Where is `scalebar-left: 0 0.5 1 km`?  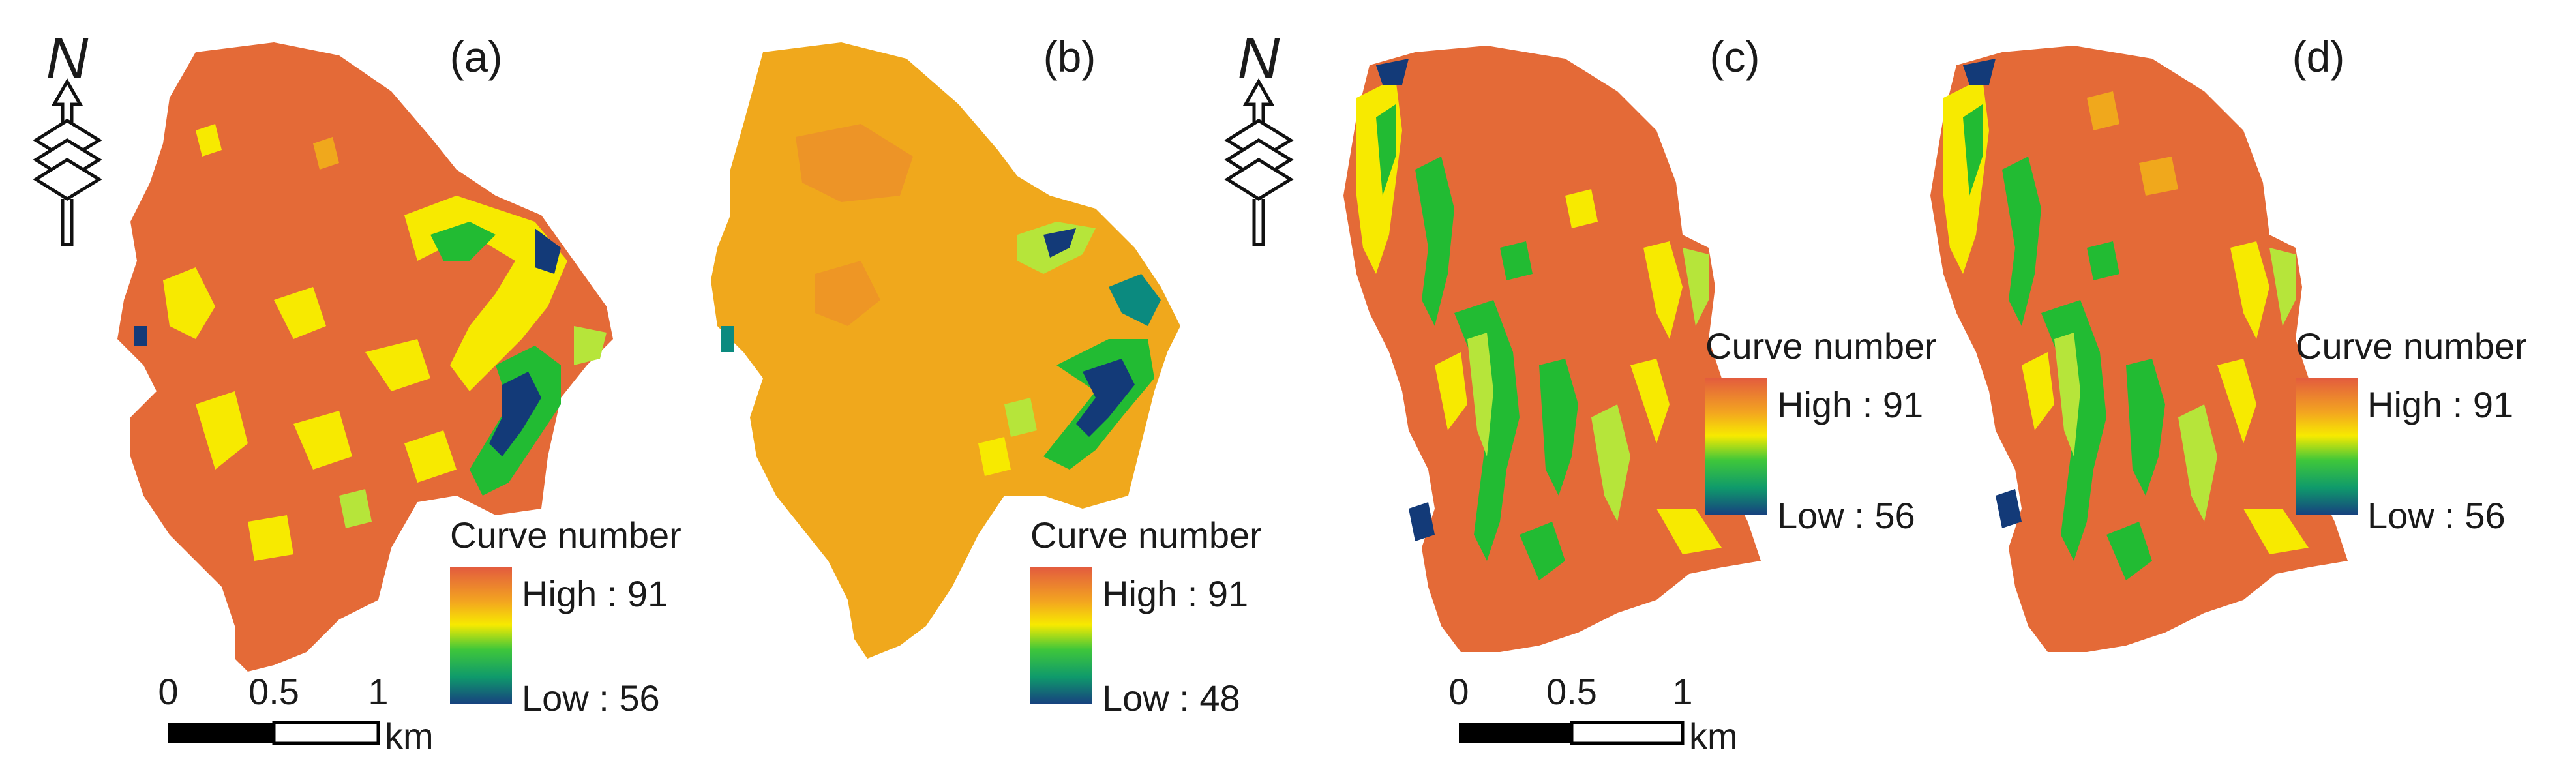 scalebar-left: 0 0.5 1 km is located at coordinates (295, 714).